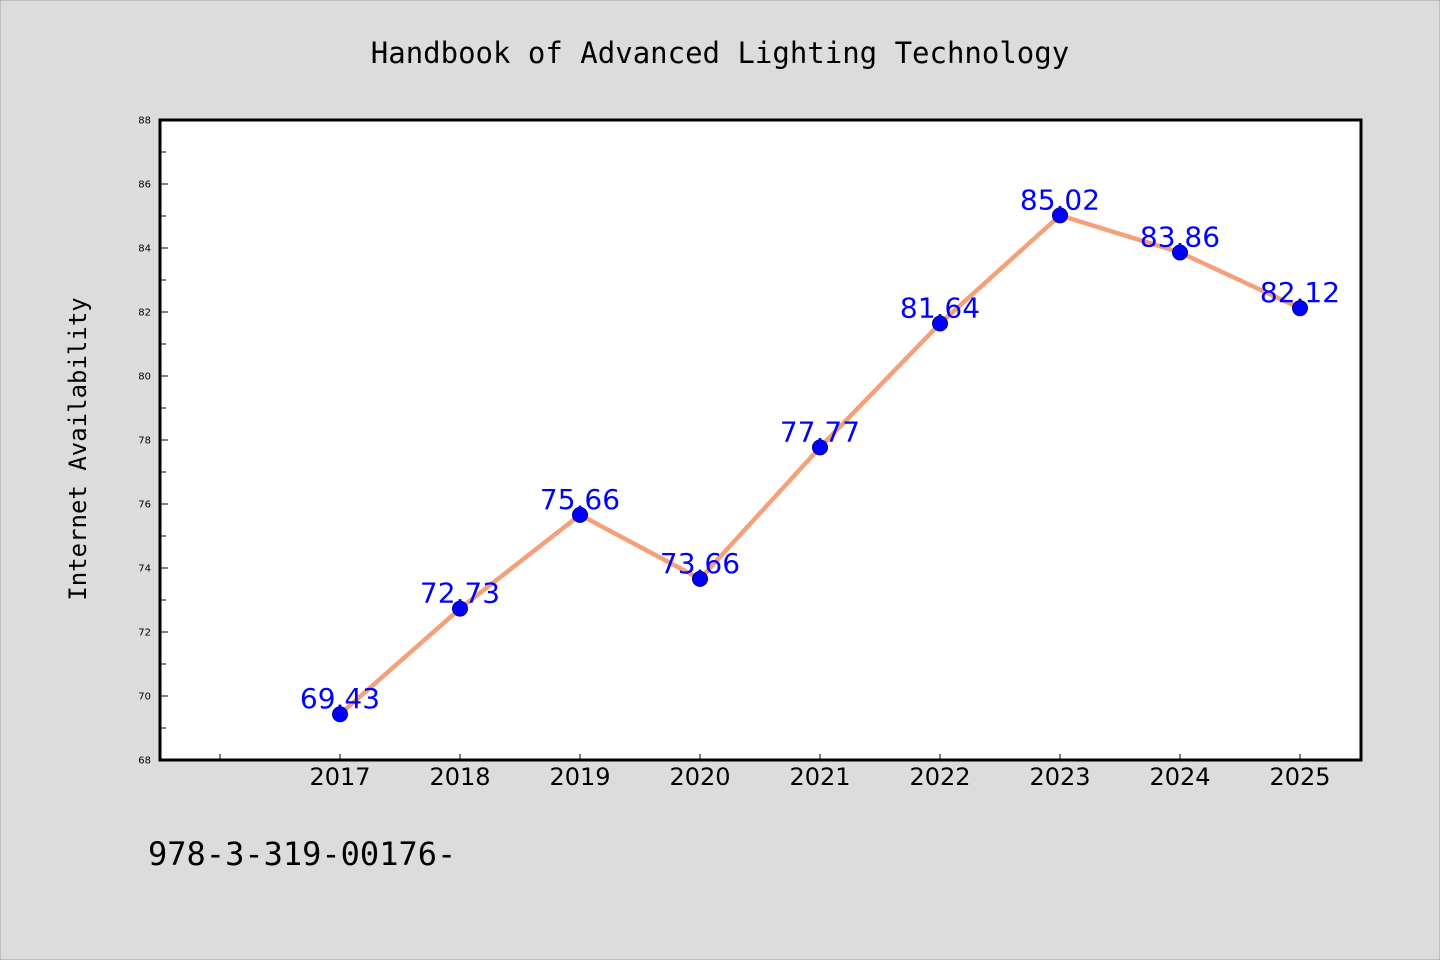 This screenshot has height=960, width=1440. I want to click on data-label: 82.12, so click(1300, 292).